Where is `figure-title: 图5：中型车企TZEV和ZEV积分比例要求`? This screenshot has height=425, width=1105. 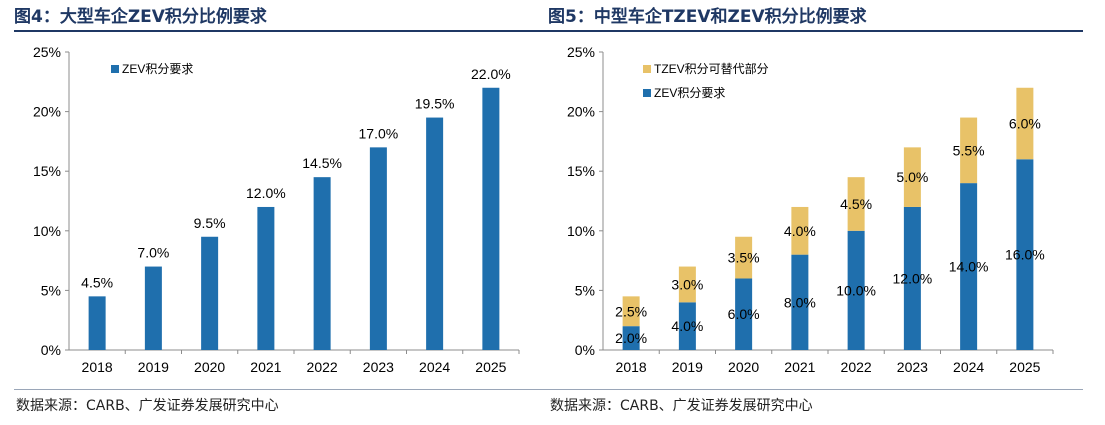
figure-title: 图5：中型车企TZEV和ZEV积分比例要求 is located at coordinates (707, 17).